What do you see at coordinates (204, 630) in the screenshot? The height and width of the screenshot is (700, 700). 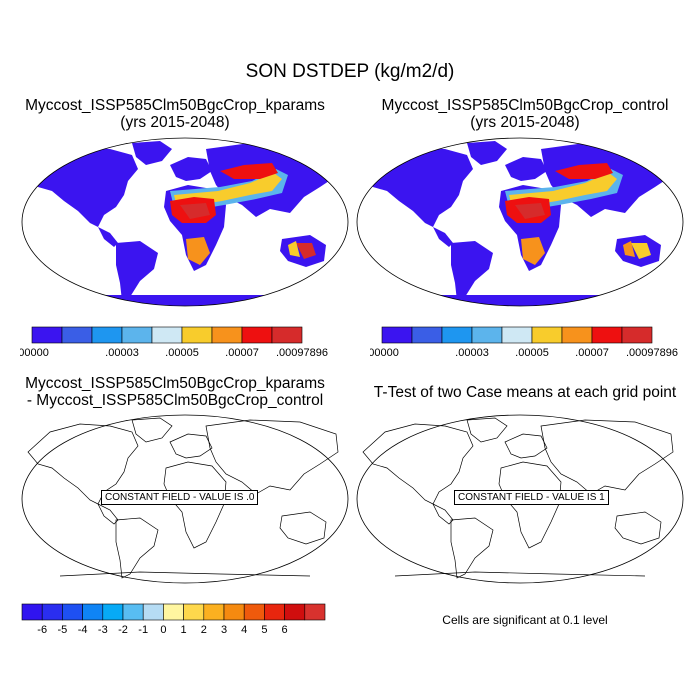 I see `colorbar-tick-label: 2` at bounding box center [204, 630].